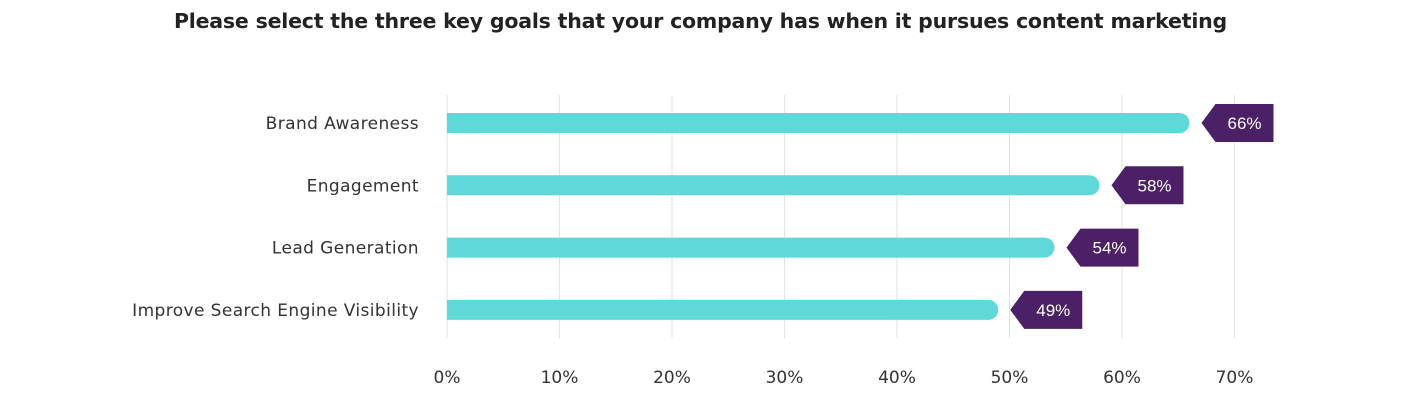 This screenshot has height=411, width=1401. What do you see at coordinates (1154, 185) in the screenshot?
I see `value-label: 58%` at bounding box center [1154, 185].